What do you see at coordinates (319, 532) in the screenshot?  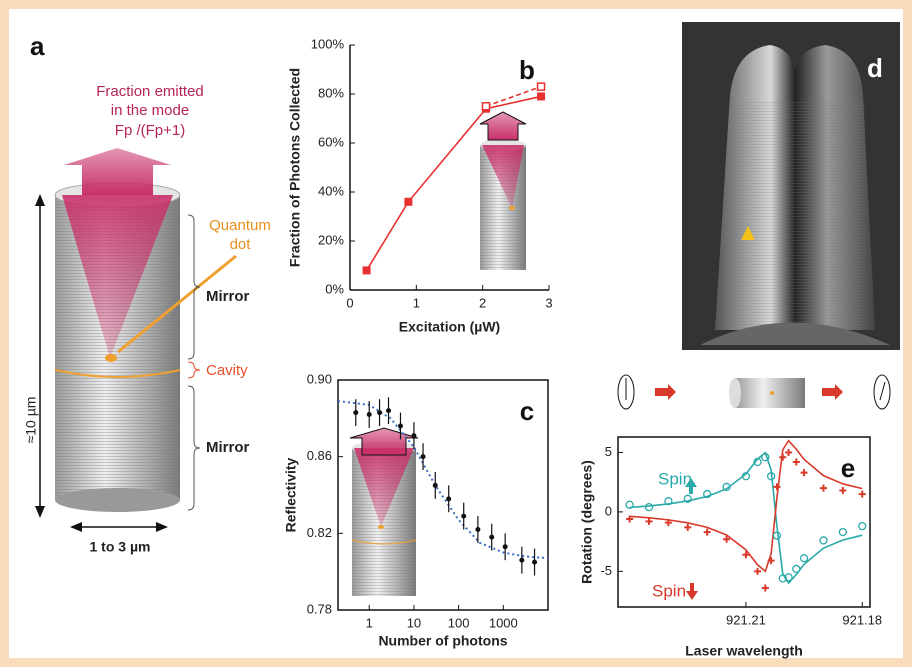 I see `y-tick-label: 0.82` at bounding box center [319, 532].